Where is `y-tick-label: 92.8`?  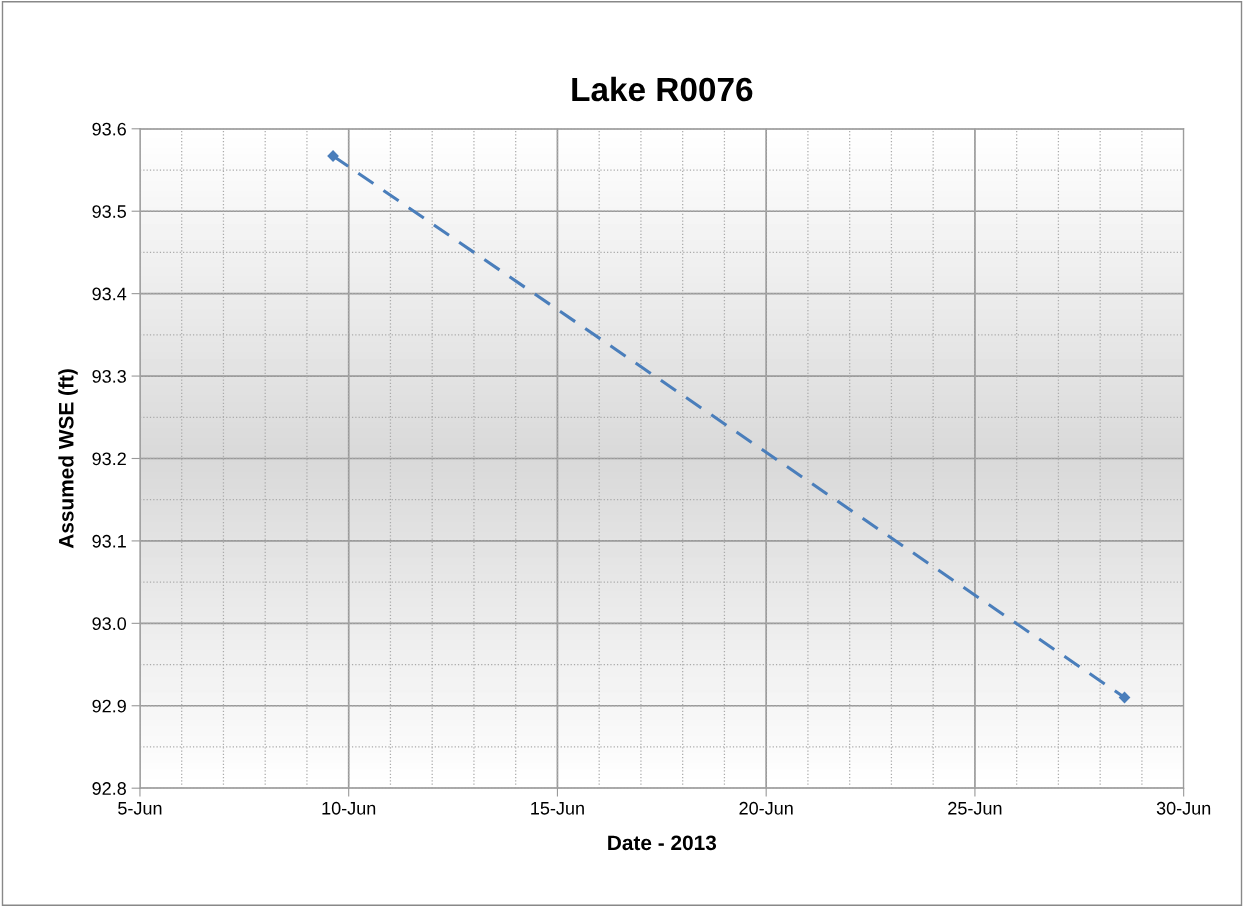
y-tick-label: 92.8 is located at coordinates (109, 788).